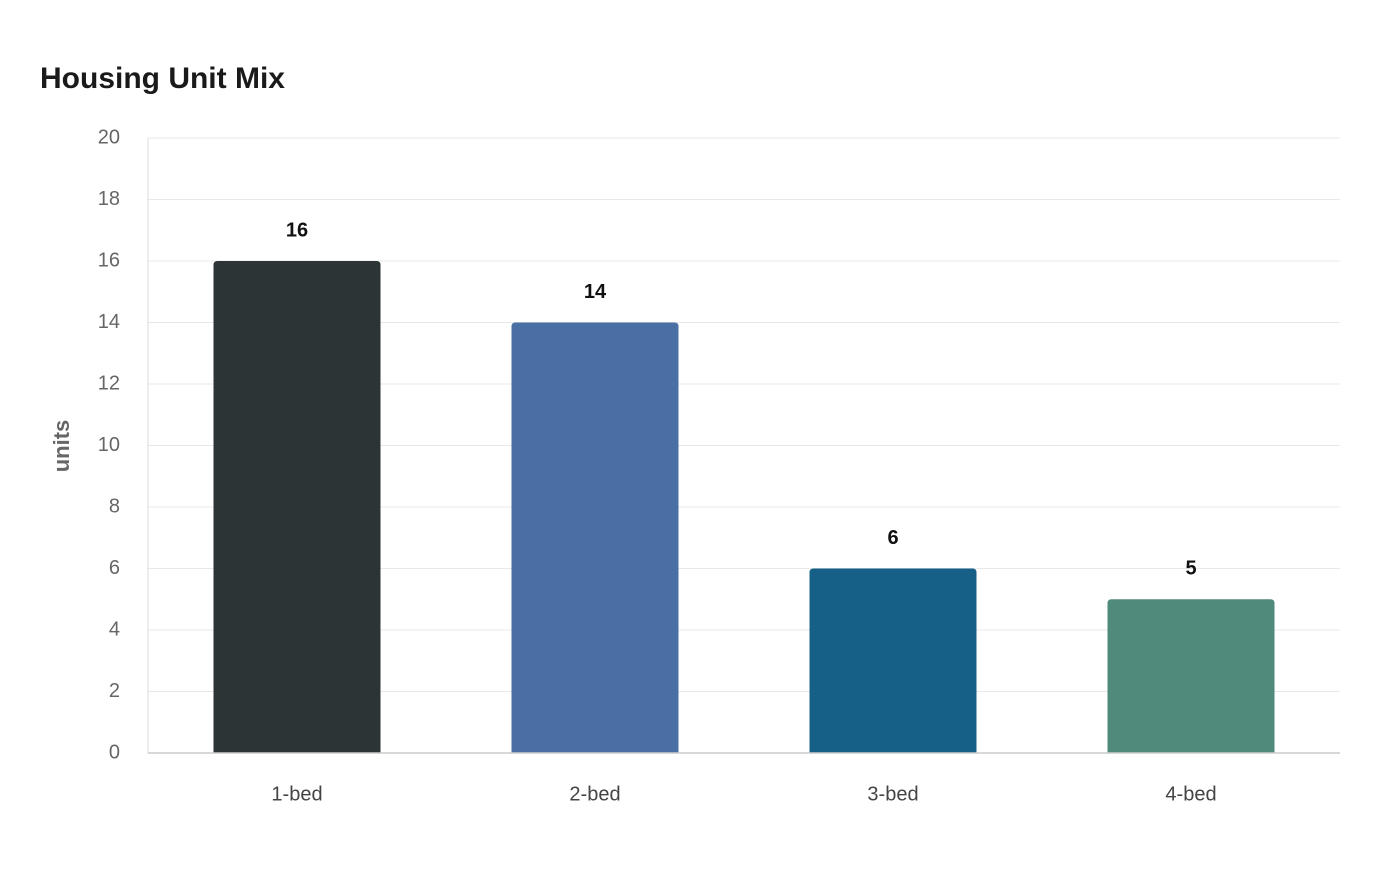 This screenshot has width=1400, height=880. What do you see at coordinates (61, 446) in the screenshot?
I see `y-axis-label: units` at bounding box center [61, 446].